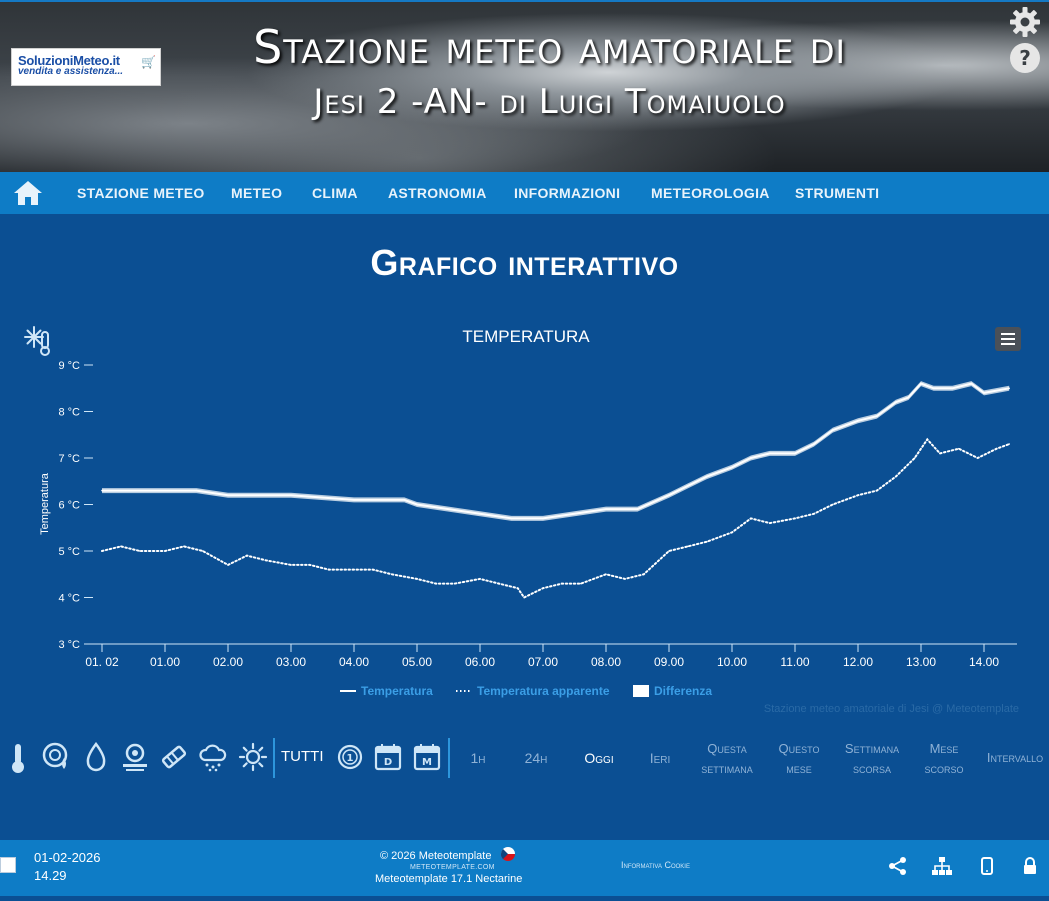 This screenshot has width=1049, height=901. What do you see at coordinates (427, 757) in the screenshot?
I see `calendar-month-icon: M` at bounding box center [427, 757].